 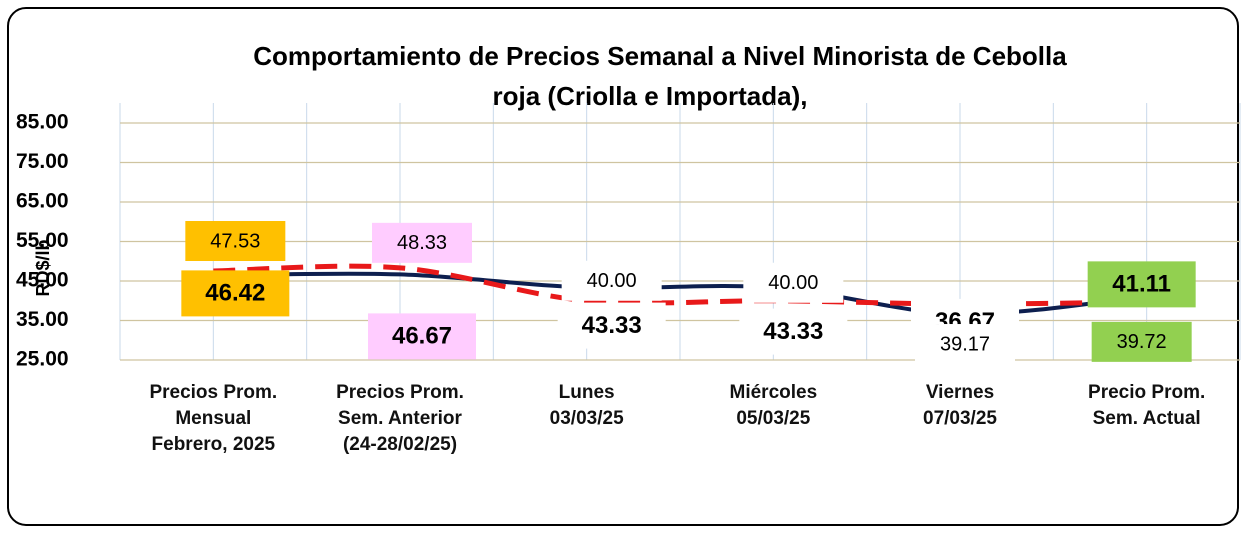 I want to click on y-tick-label: 35.00, so click(x=42, y=319).